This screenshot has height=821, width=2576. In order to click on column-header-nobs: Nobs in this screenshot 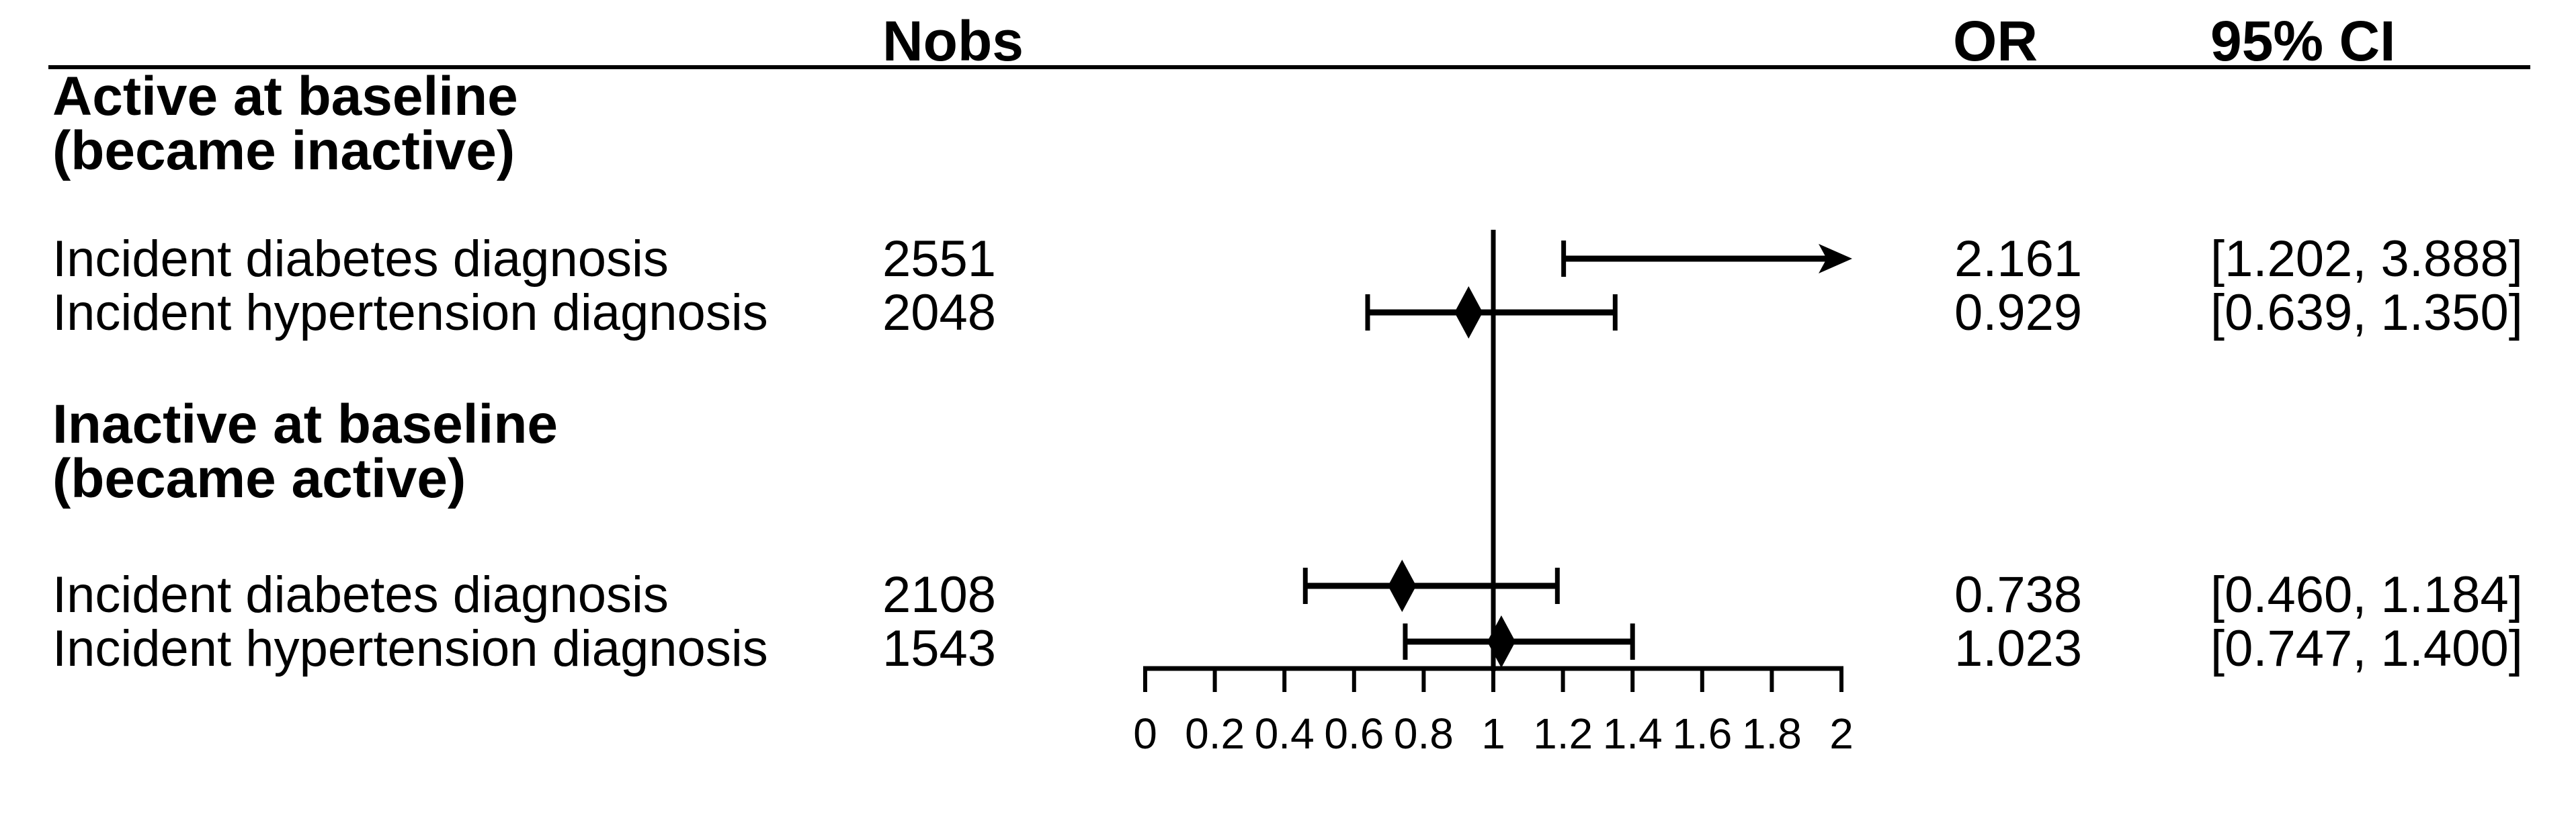, I will do `click(953, 41)`.